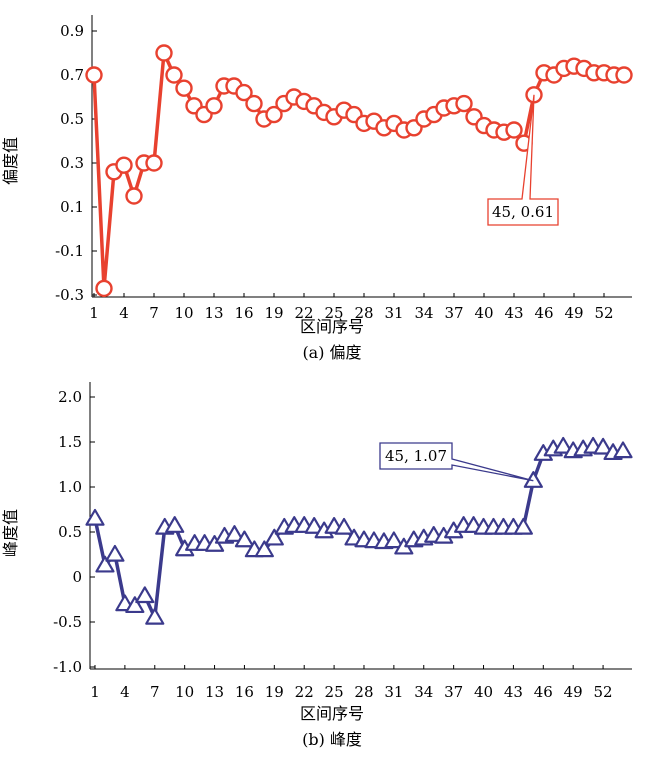 The image size is (650, 757). Describe the element at coordinates (69, 295) in the screenshot. I see `skewness-y-tick-label: -0.3` at that location.